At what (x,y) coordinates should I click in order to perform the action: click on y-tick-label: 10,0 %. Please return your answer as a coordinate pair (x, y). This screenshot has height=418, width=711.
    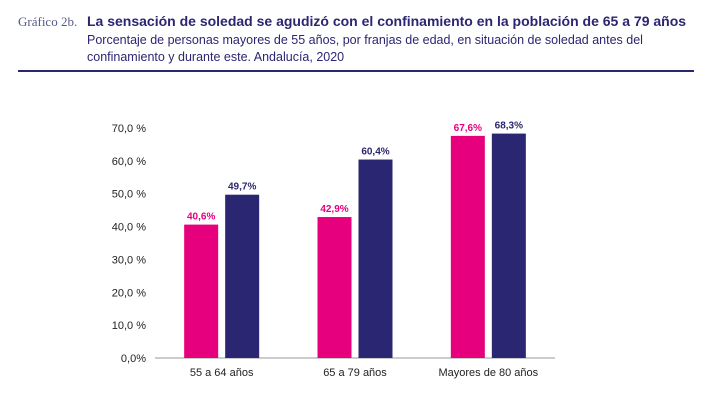
    Looking at the image, I should click on (129, 326).